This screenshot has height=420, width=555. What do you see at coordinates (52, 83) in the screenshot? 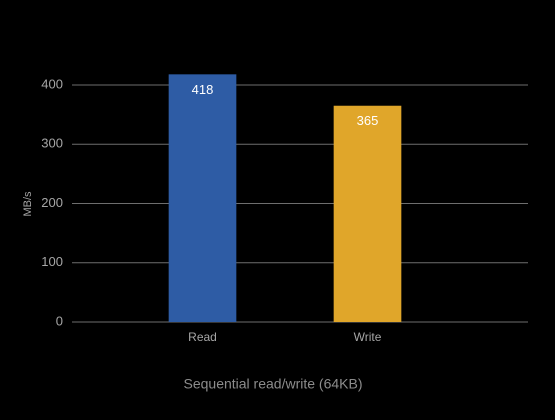
I see `y-tick-label: 400` at bounding box center [52, 83].